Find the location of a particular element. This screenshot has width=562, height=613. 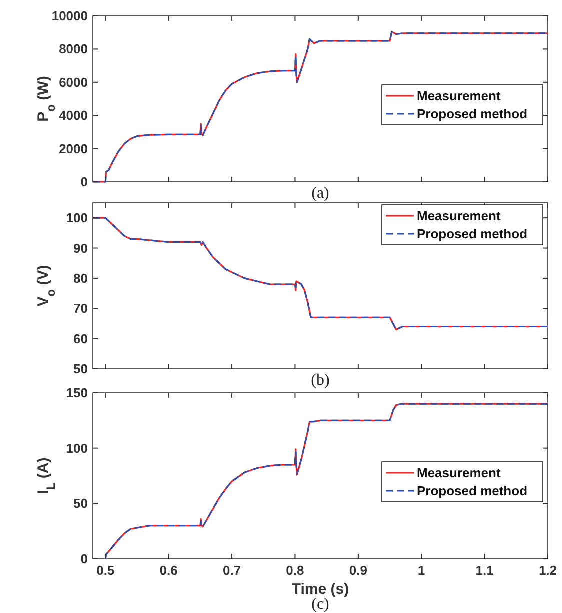

x-tick-label: 0.8 is located at coordinates (295, 570).